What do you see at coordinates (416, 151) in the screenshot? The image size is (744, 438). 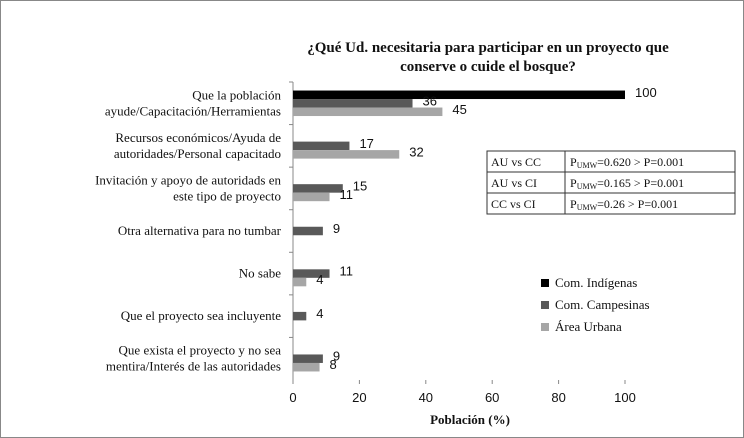 I see `value-label: 32` at bounding box center [416, 151].